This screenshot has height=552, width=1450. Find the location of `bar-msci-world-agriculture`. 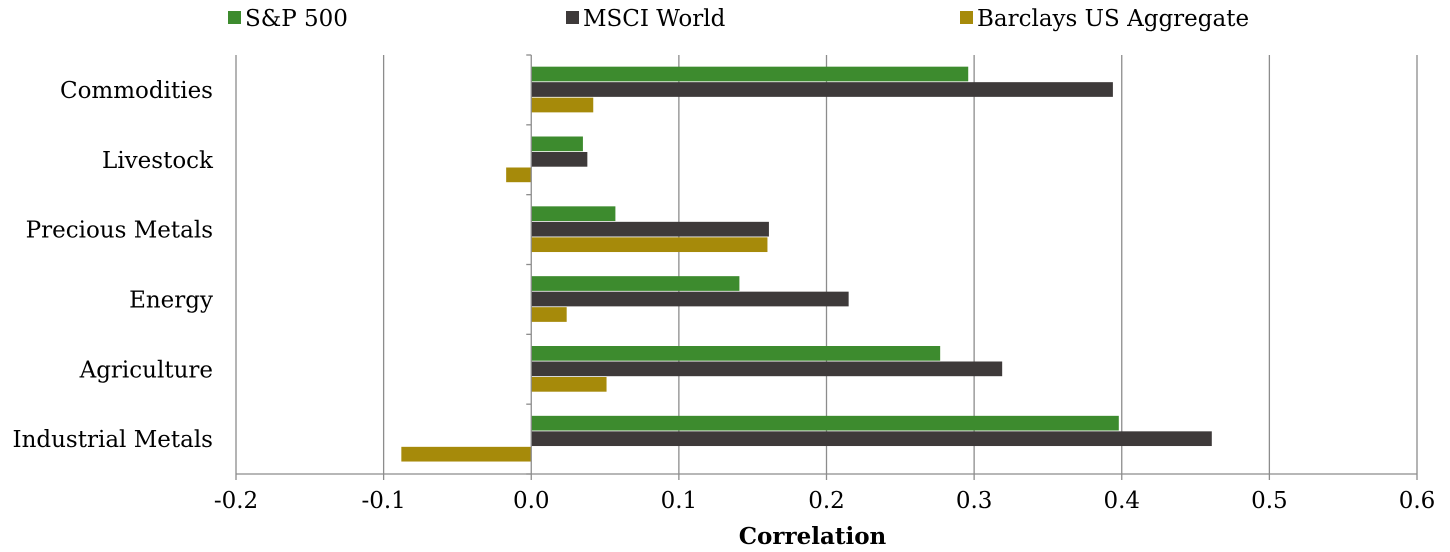

bar-msci-world-agriculture is located at coordinates (767, 369).